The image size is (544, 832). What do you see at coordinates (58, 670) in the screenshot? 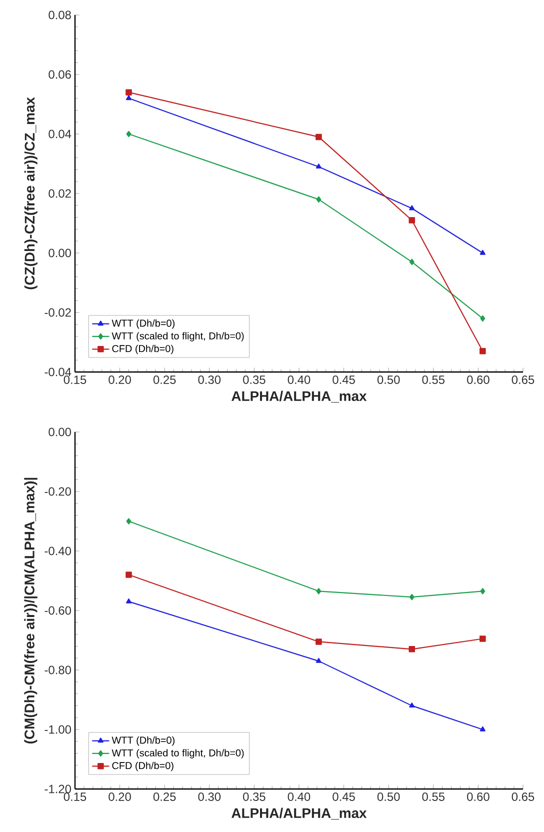
I see `y-tick-label: -0.80` at bounding box center [58, 670].